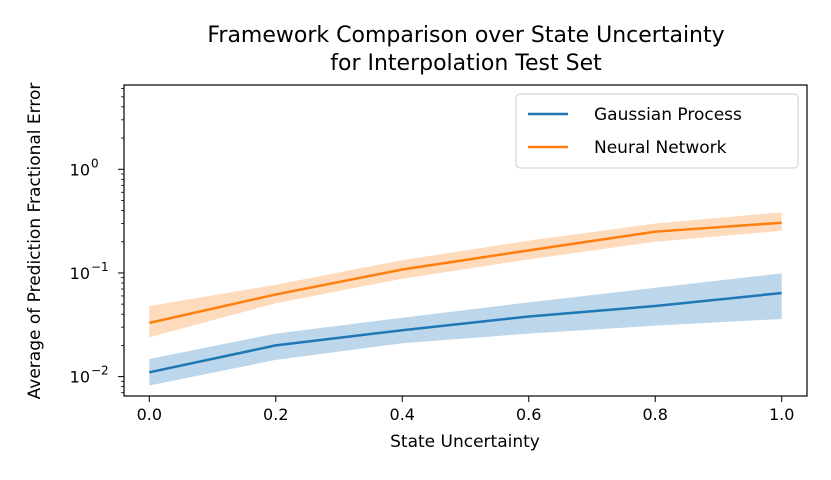 The width and height of the screenshot is (831, 480). Describe the element at coordinates (402, 414) in the screenshot. I see `x-tick-label: 0.4` at that location.